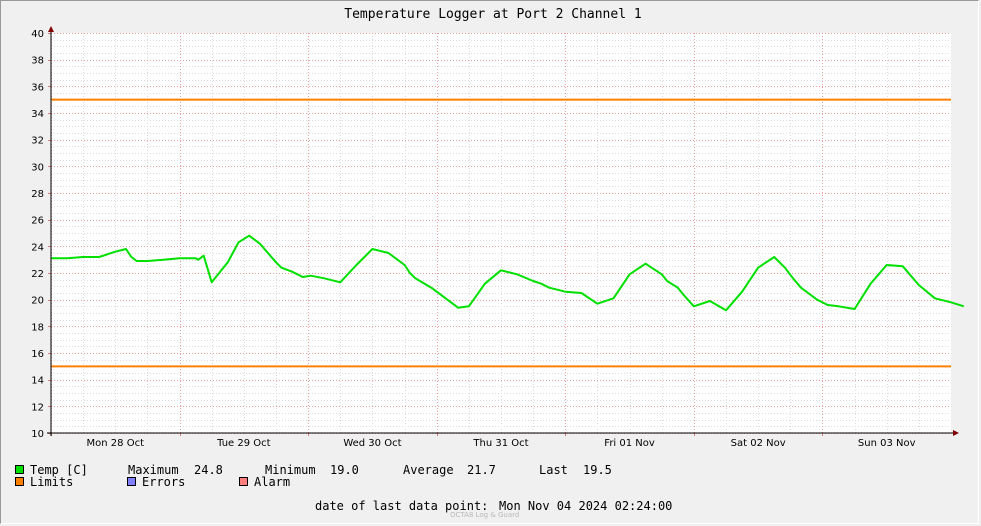 Image resolution: width=981 pixels, height=526 pixels. I want to click on minimum-value: 19.0, so click(344, 470).